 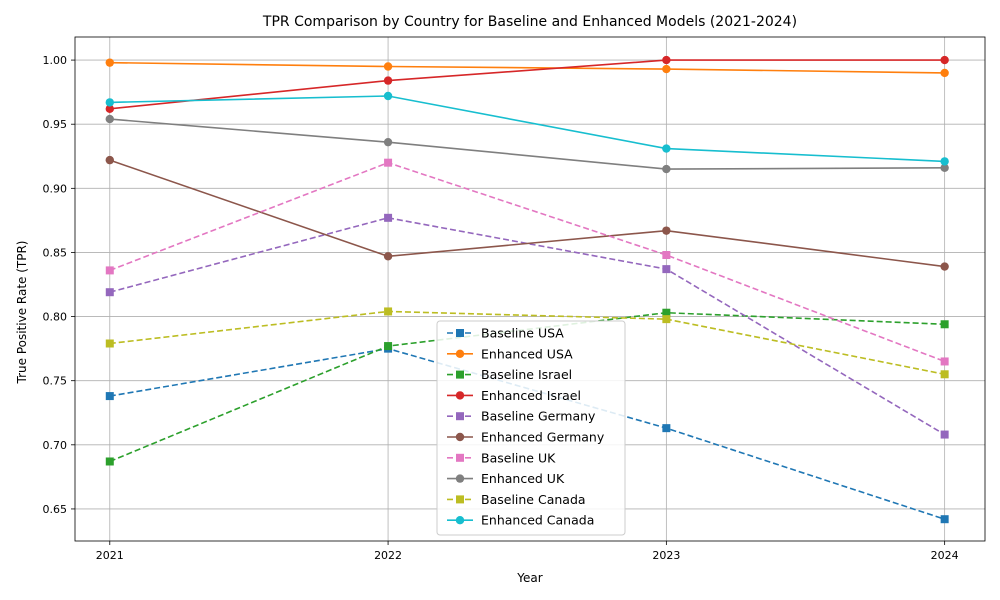 I want to click on series-enhanced-uk, so click(x=527, y=144).